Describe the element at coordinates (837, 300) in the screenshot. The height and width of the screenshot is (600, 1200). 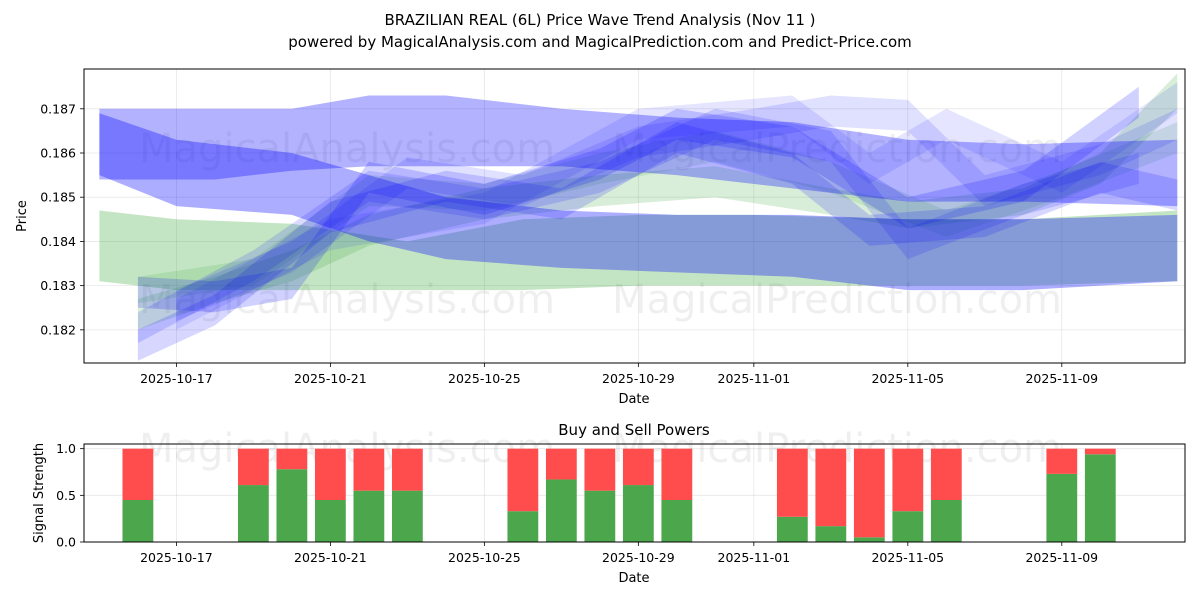
I see `watermark-prediction-bottom: MagicalPrediction.com` at that location.